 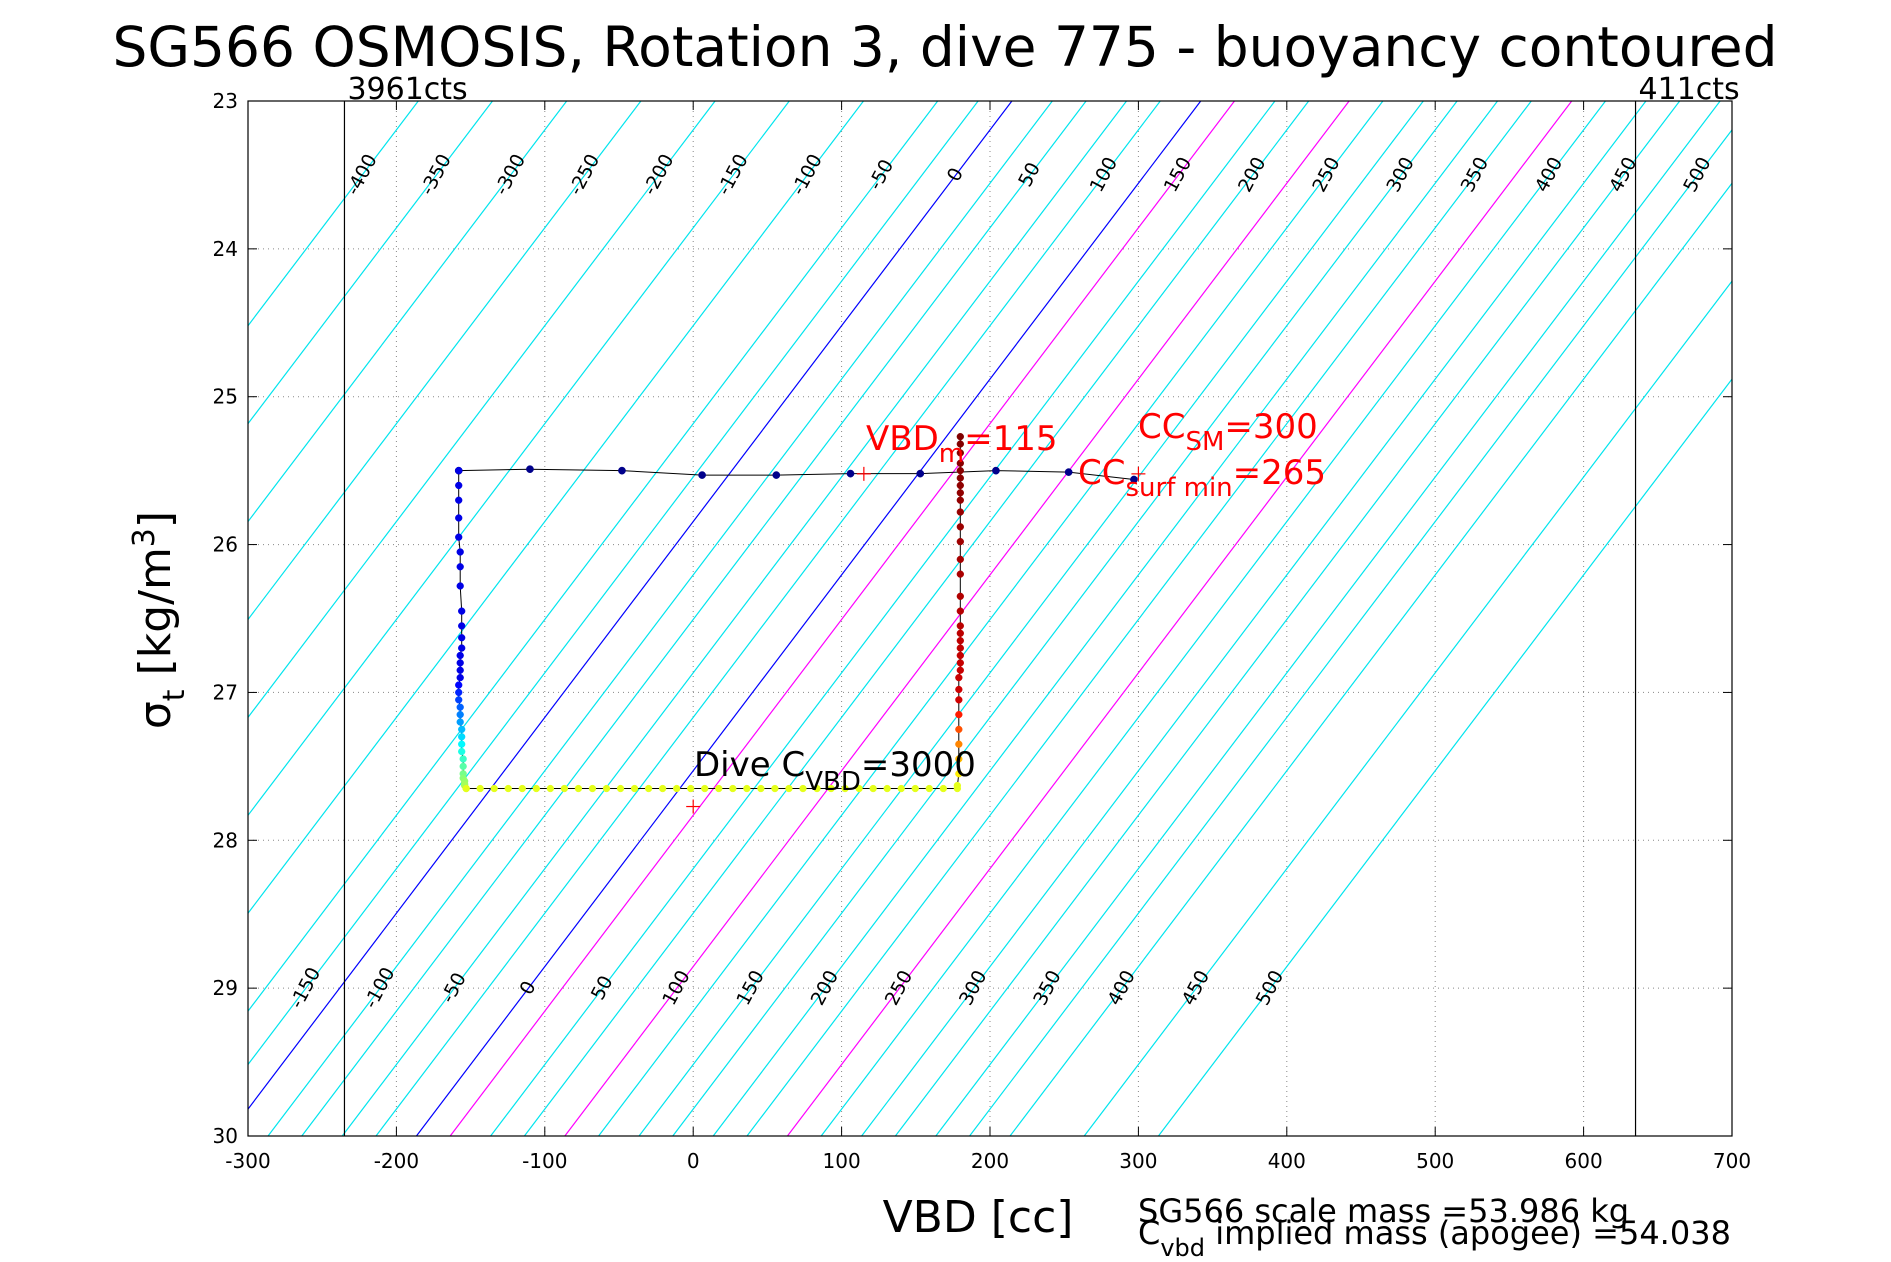 What do you see at coordinates (978, 1217) in the screenshot?
I see `x-axis-label: VBD [cc]` at bounding box center [978, 1217].